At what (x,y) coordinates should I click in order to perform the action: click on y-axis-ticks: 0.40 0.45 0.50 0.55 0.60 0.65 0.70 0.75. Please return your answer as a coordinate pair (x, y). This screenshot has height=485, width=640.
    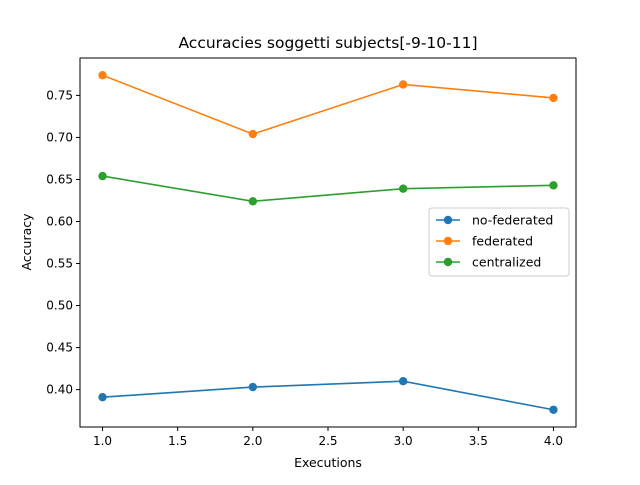
    Looking at the image, I should click on (63, 242).